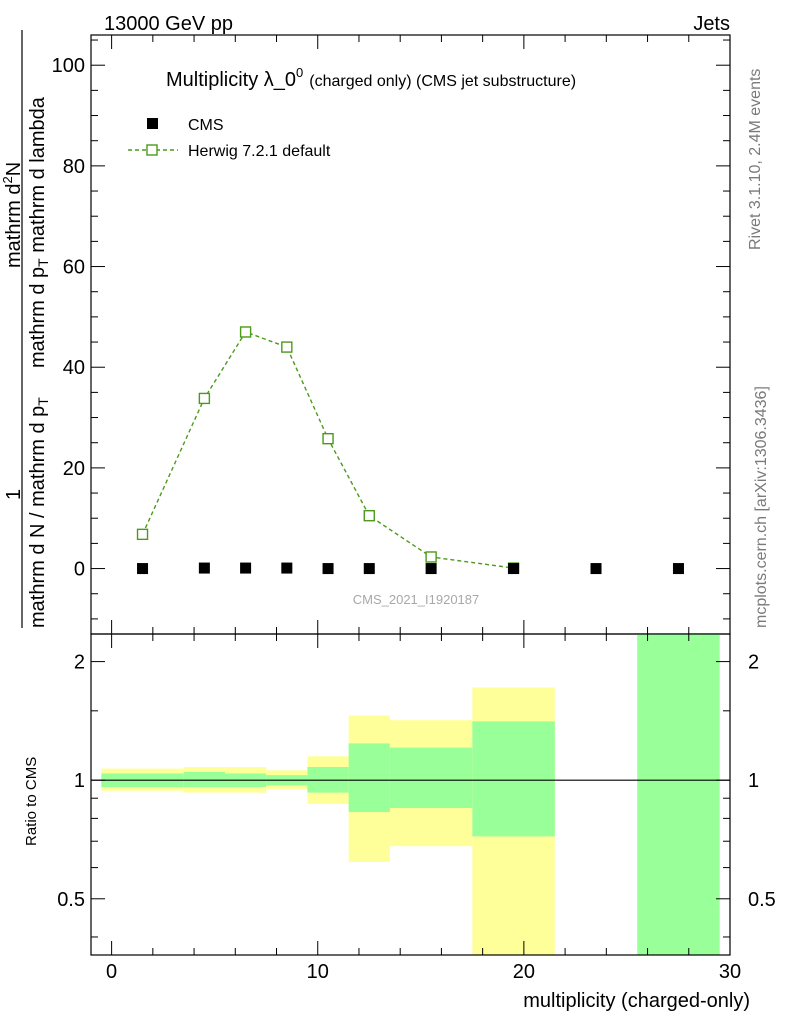 The height and width of the screenshot is (1024, 786). I want to click on side-label-rivet: Rivet 3.1.10, 2.4M events, so click(755, 159).